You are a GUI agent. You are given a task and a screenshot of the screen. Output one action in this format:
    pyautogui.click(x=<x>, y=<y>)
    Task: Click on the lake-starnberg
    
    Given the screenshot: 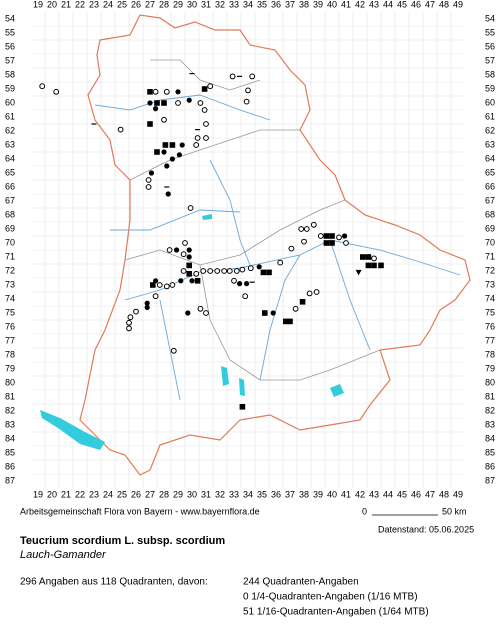 What is the action you would take?
    pyautogui.click(x=242, y=387)
    